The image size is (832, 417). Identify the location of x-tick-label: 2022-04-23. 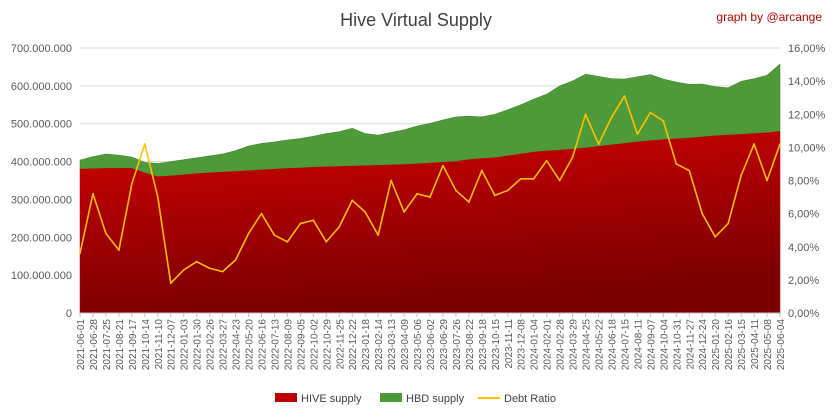
(237, 345).